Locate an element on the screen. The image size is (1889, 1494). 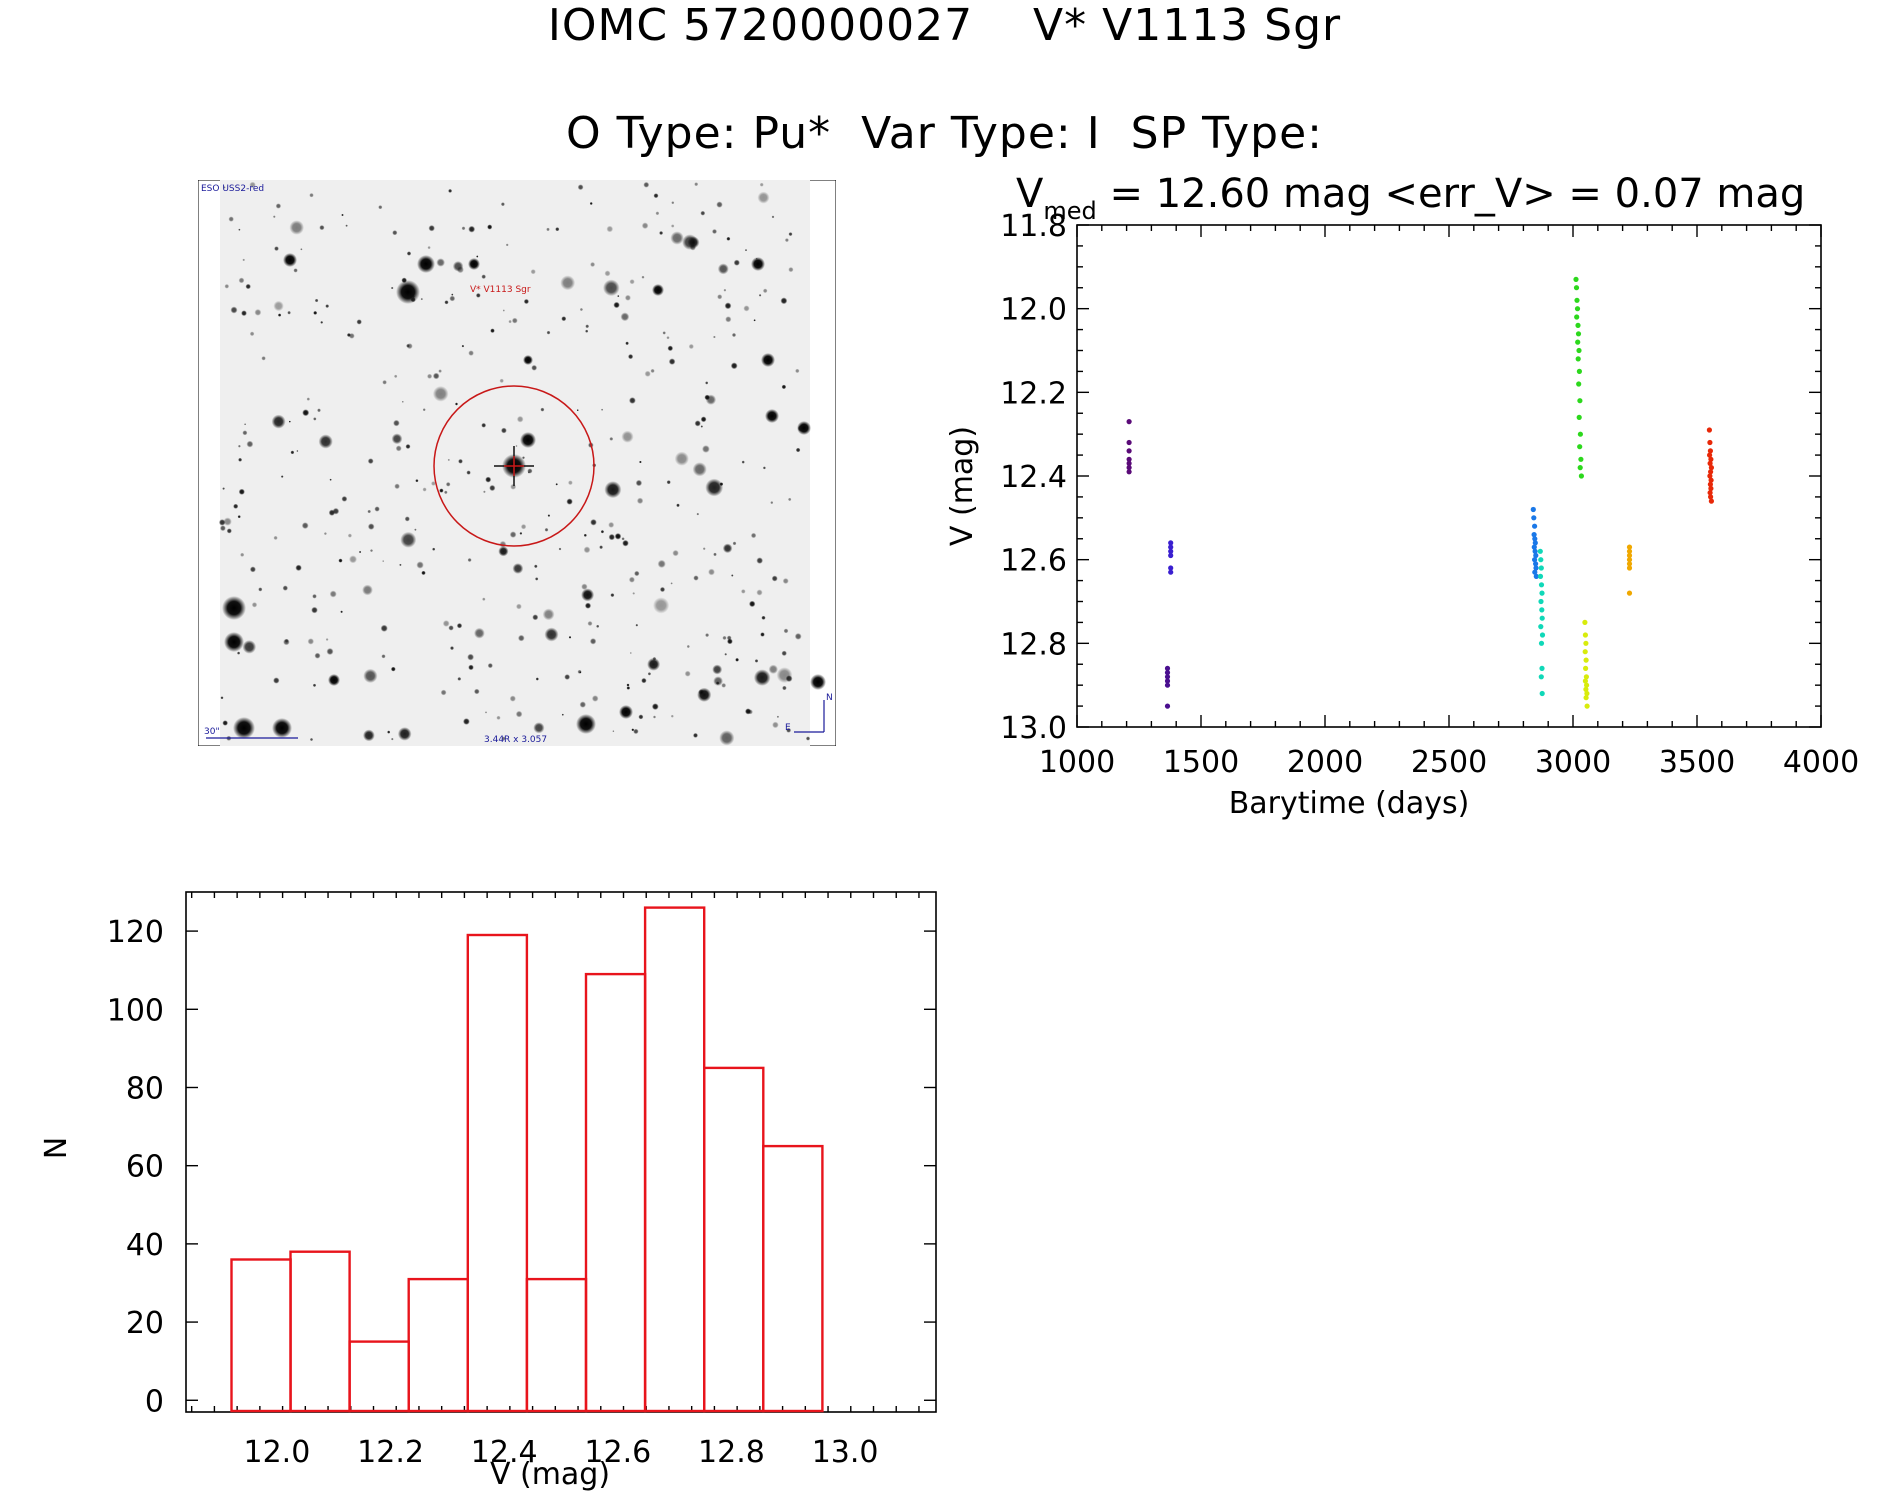
hist-ytick-label: 20 is located at coordinates (145, 1323).